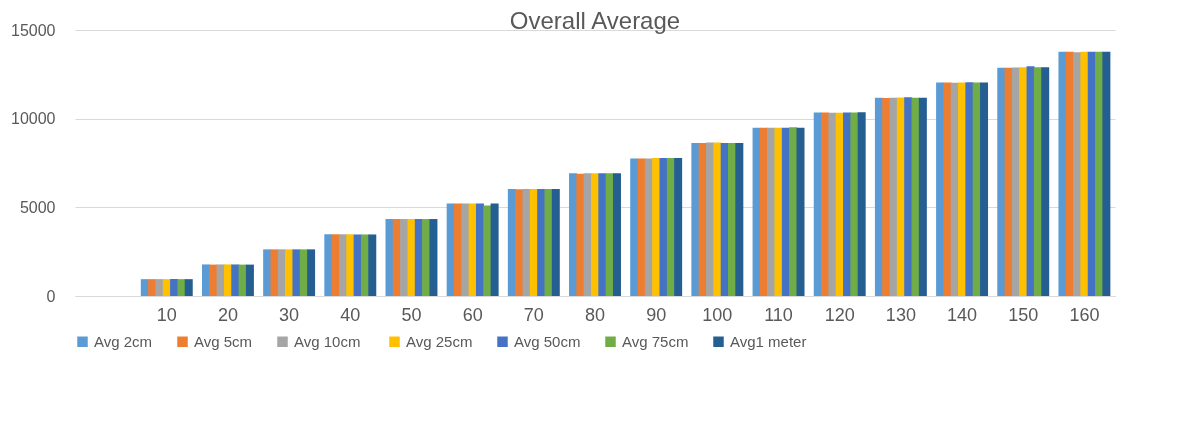  Describe the element at coordinates (37, 207) in the screenshot. I see `y-tick-label: 5000` at that location.